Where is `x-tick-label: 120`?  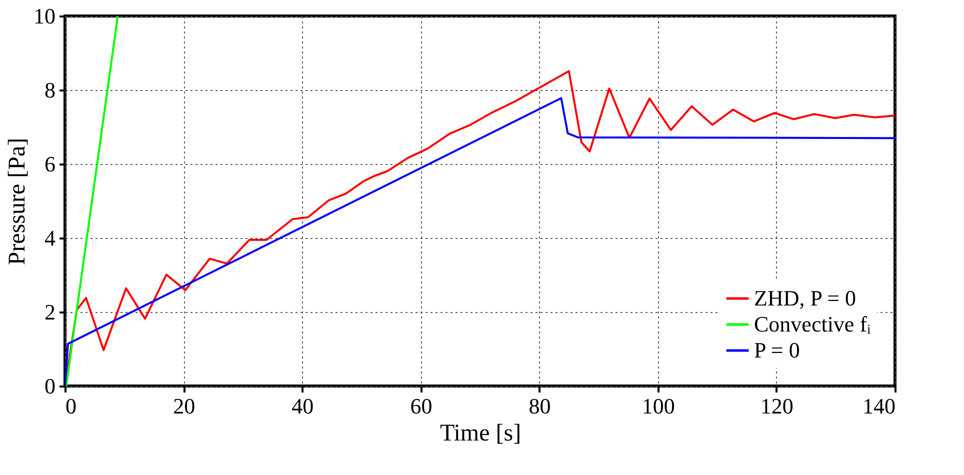
x-tick-label: 120 is located at coordinates (777, 406).